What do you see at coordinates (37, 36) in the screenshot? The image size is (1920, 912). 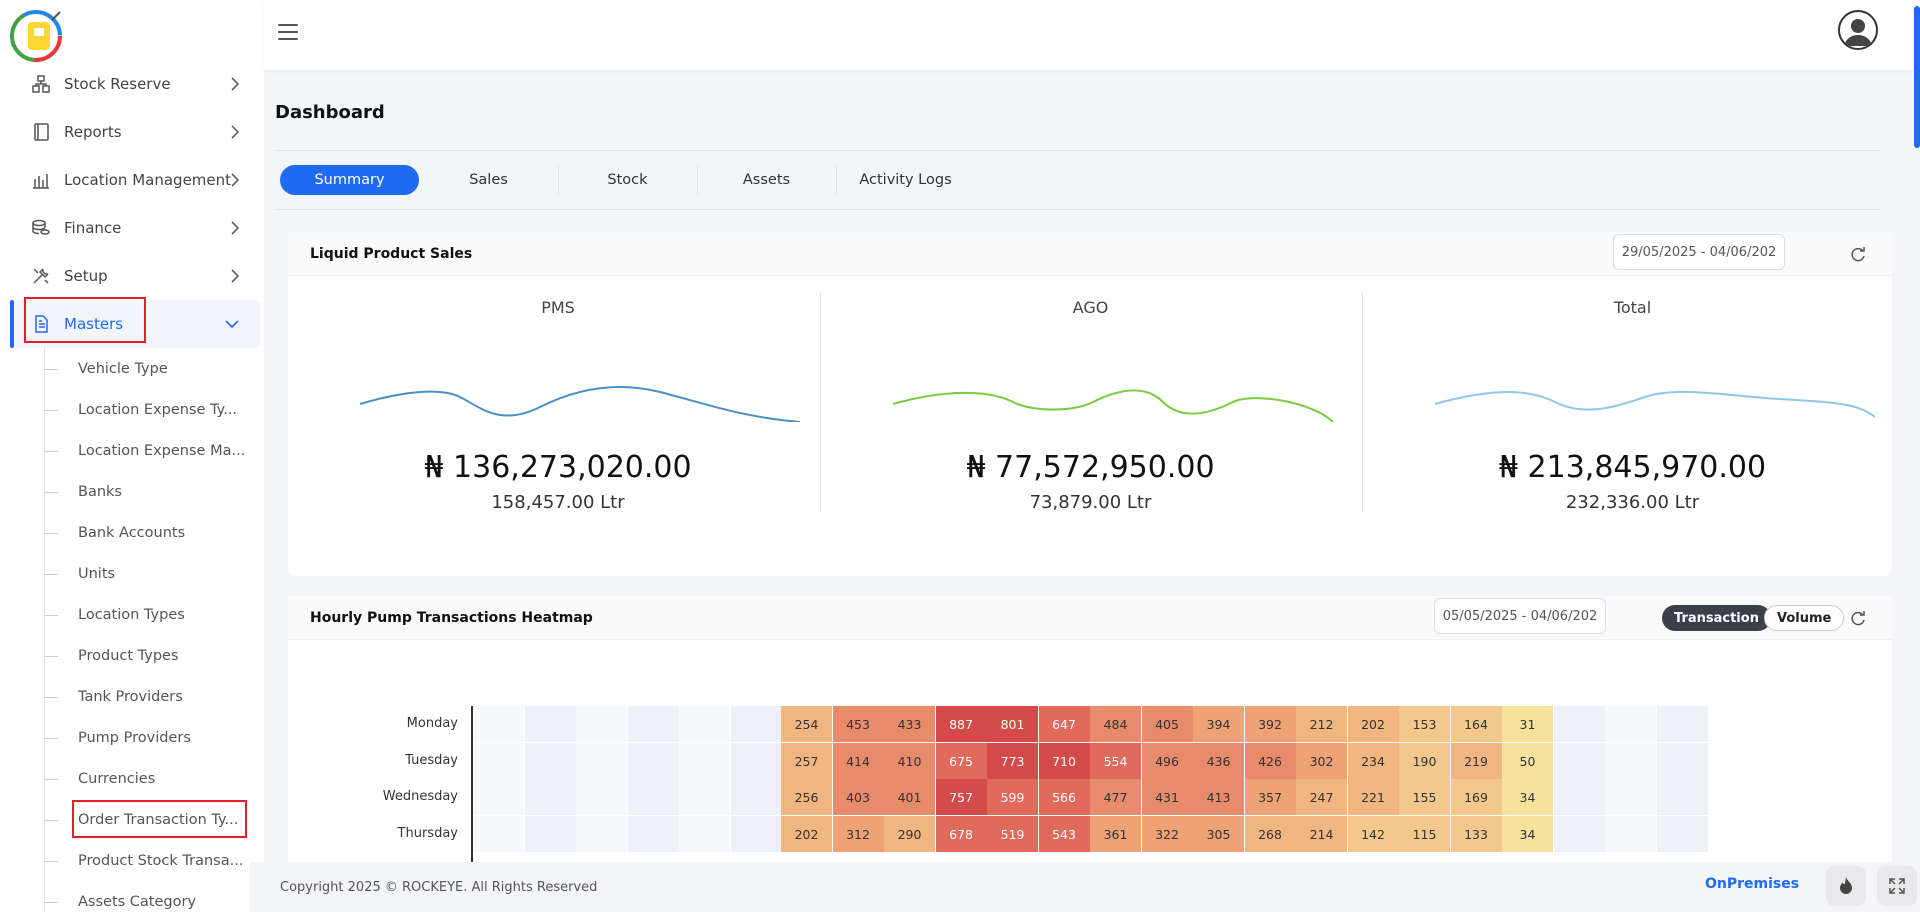 I see `app-logo` at bounding box center [37, 36].